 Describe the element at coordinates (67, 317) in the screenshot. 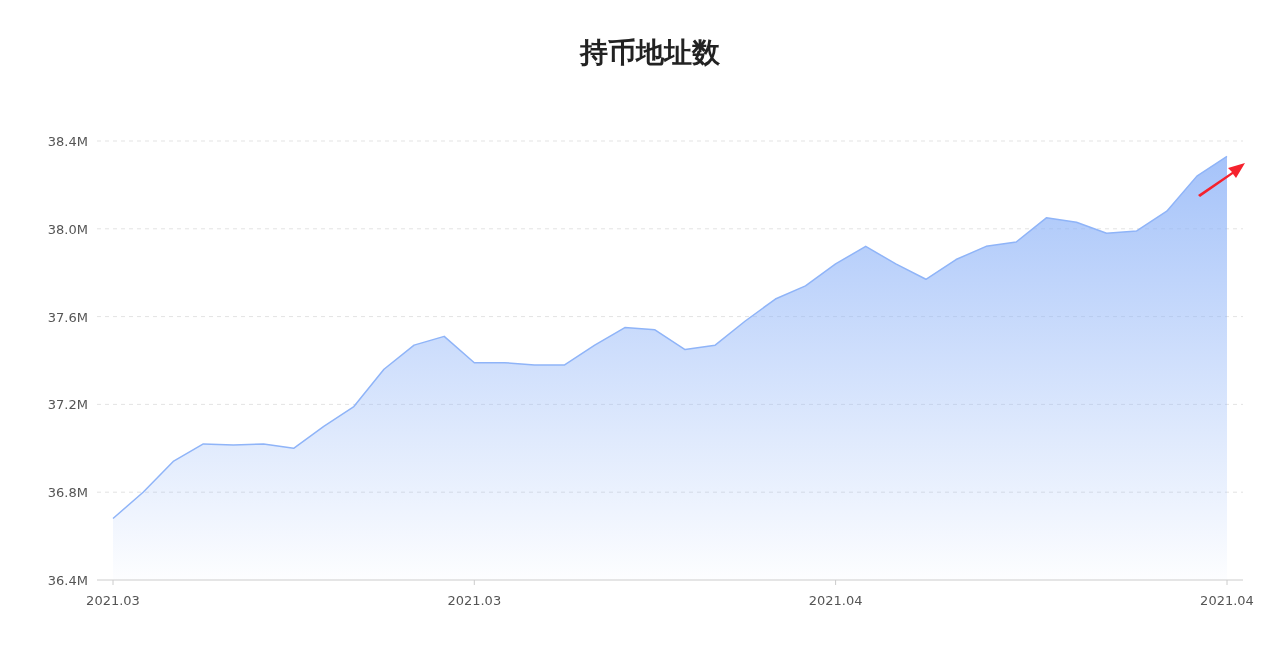

I see `y-tick-label: 37.6M` at that location.